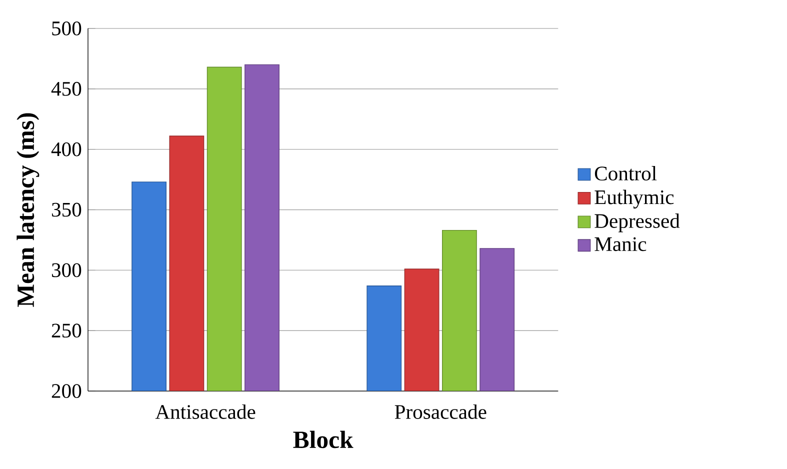 This screenshot has width=787, height=469. What do you see at coordinates (28, 210) in the screenshot?
I see `y-axis-title: Mean latency (ms)` at bounding box center [28, 210].